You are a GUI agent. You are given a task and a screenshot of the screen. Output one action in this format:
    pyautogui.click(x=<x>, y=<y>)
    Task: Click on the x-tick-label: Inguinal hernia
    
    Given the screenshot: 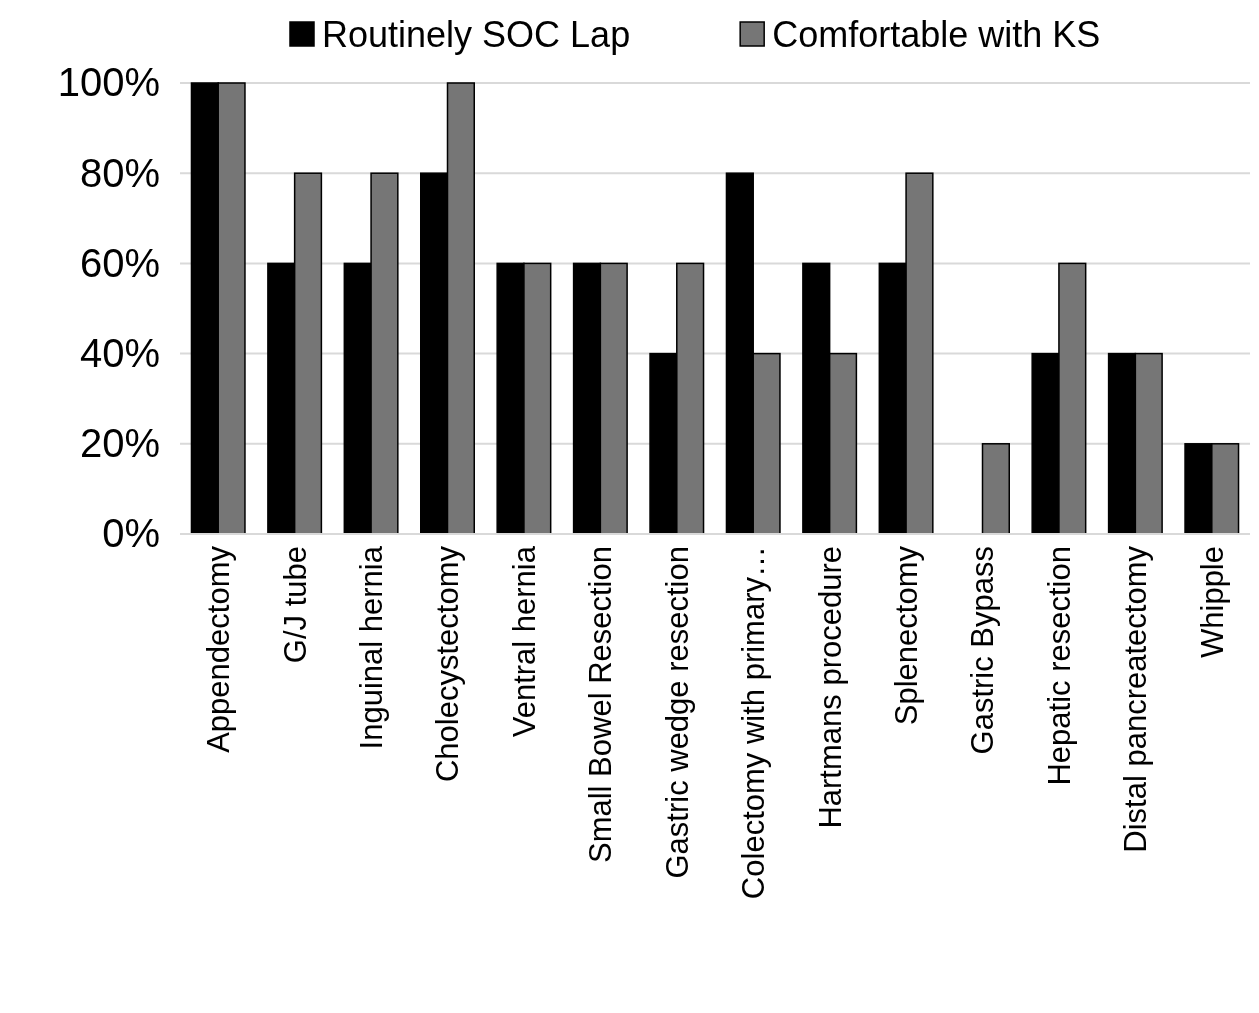 What is the action you would take?
    pyautogui.click(x=371, y=647)
    